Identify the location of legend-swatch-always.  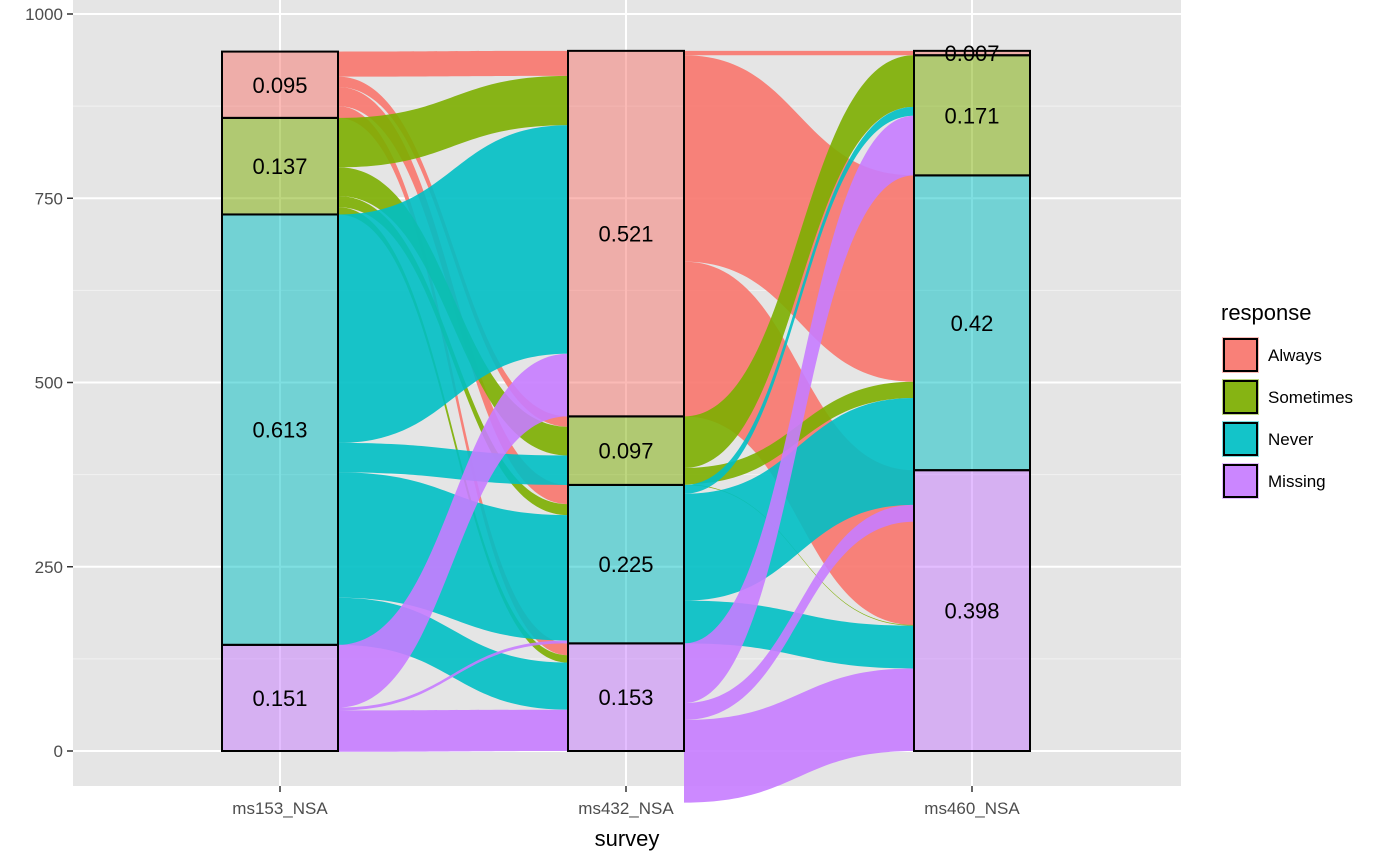
(1240, 355).